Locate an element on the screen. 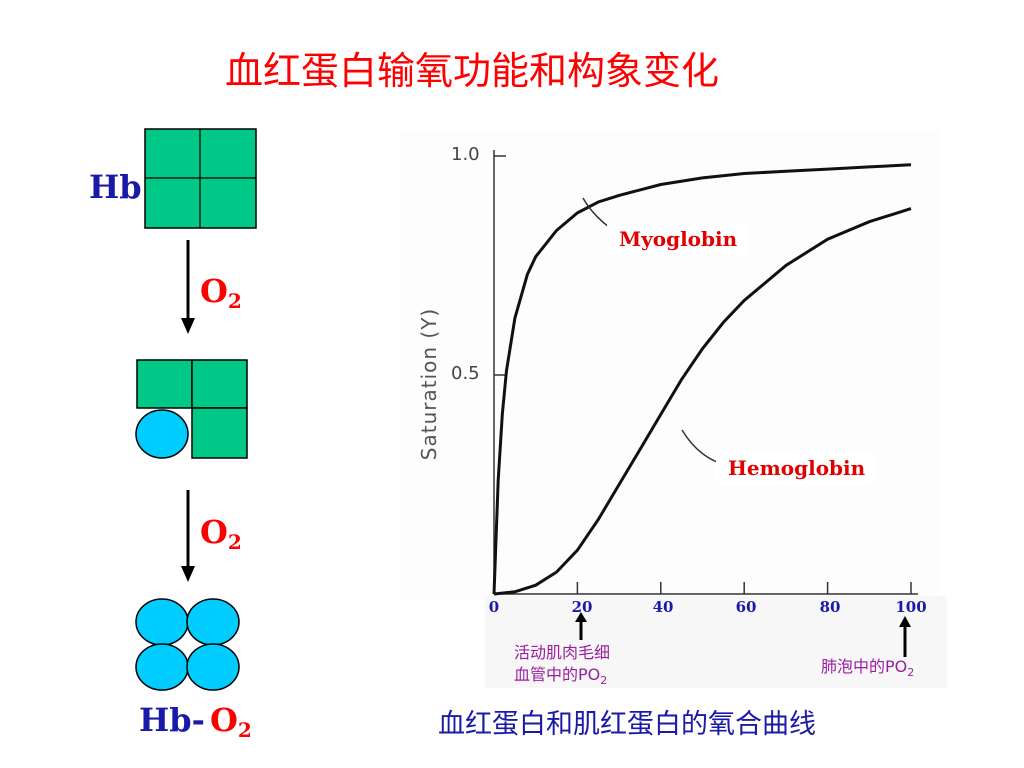 This screenshot has width=1024, height=768. hb-one-o2-bound is located at coordinates (191, 409).